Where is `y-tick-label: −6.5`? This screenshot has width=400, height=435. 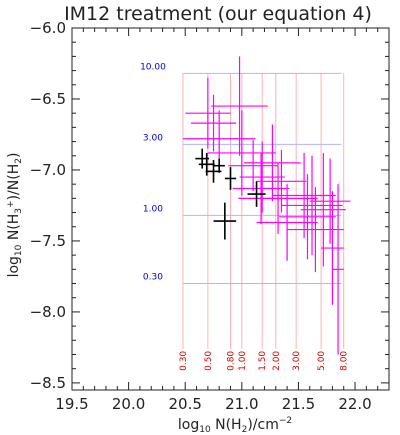
y-tick-label: −6.5 is located at coordinates (48, 99).